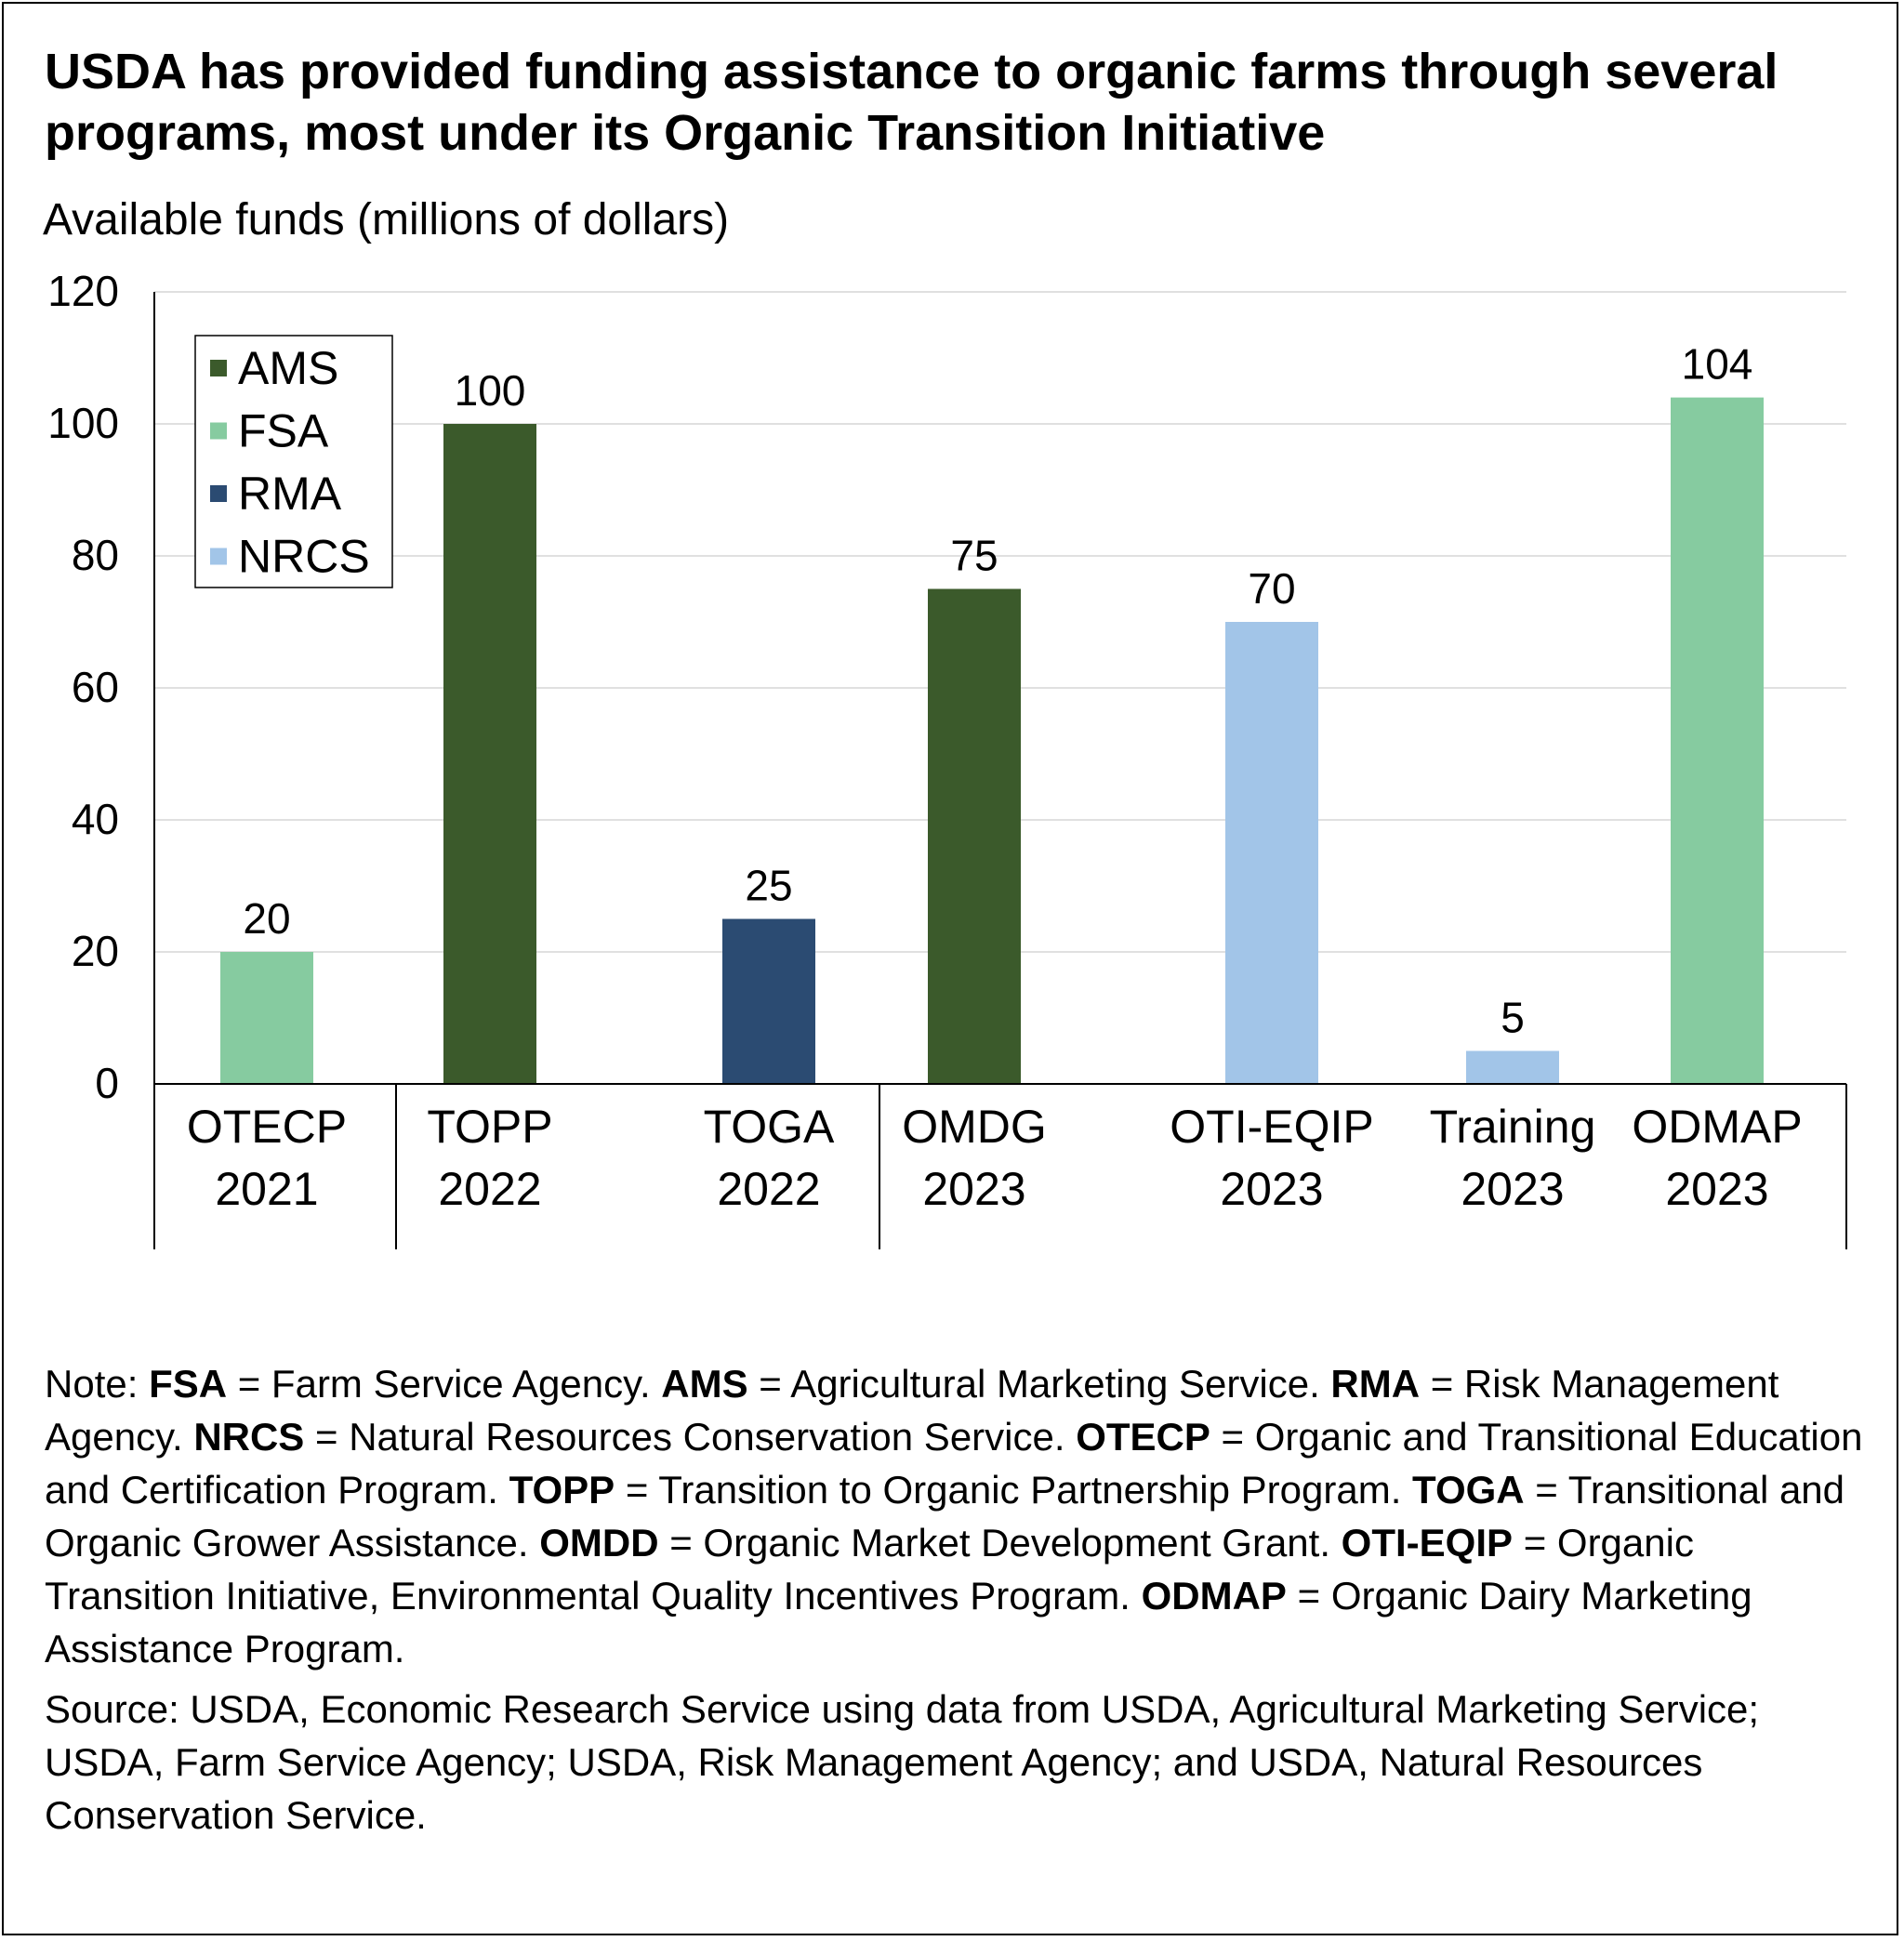  I want to click on note-abbreviation: RMA, so click(1375, 1384).